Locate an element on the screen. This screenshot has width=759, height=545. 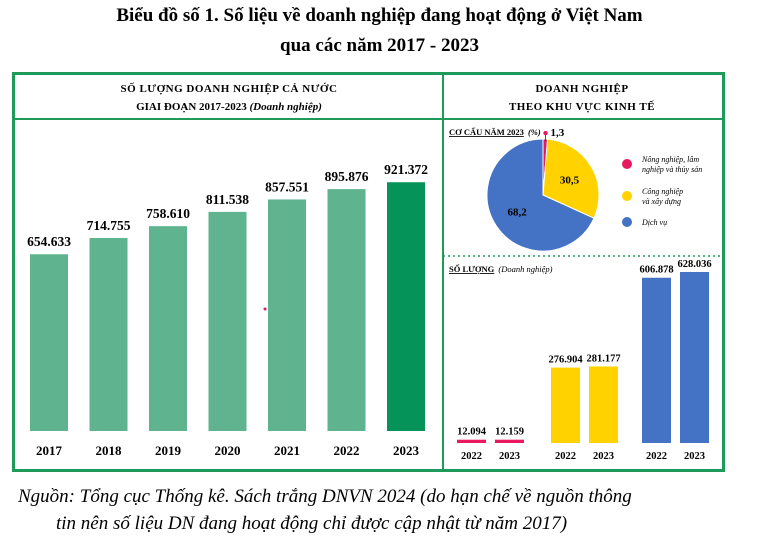
bar-2023 is located at coordinates (406, 306).